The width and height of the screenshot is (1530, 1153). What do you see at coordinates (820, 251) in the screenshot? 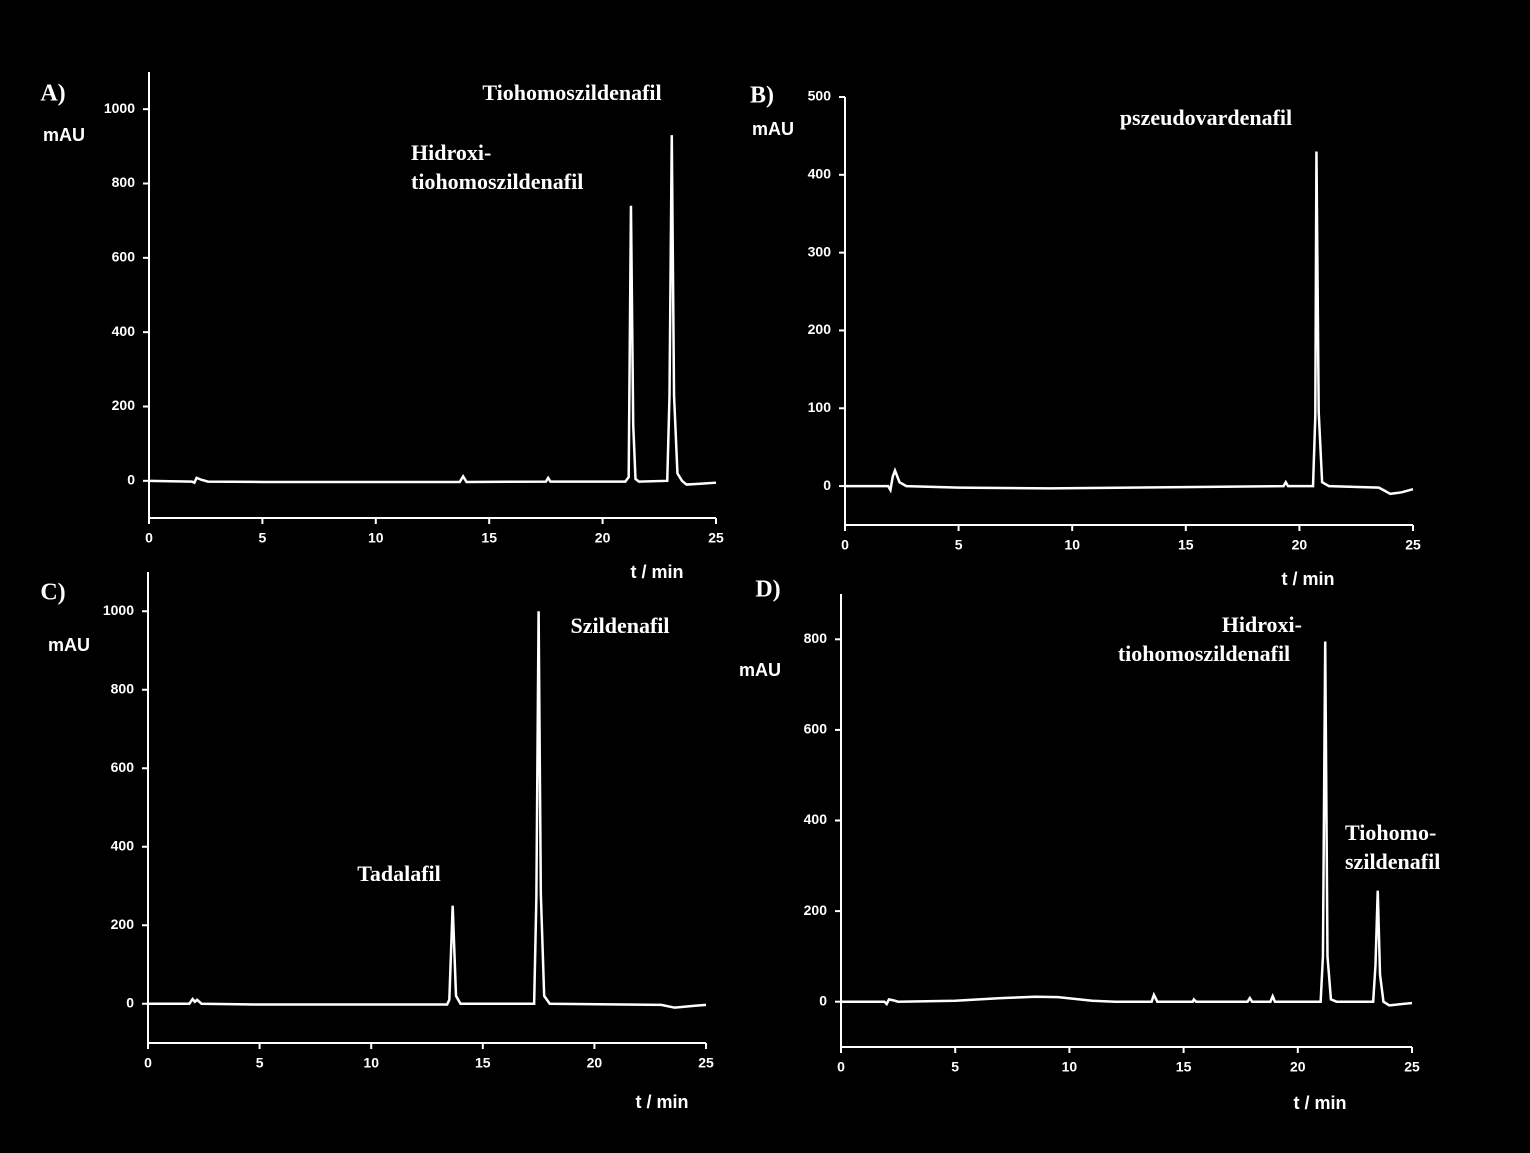
I see `y-tick-label: 300` at bounding box center [820, 251].